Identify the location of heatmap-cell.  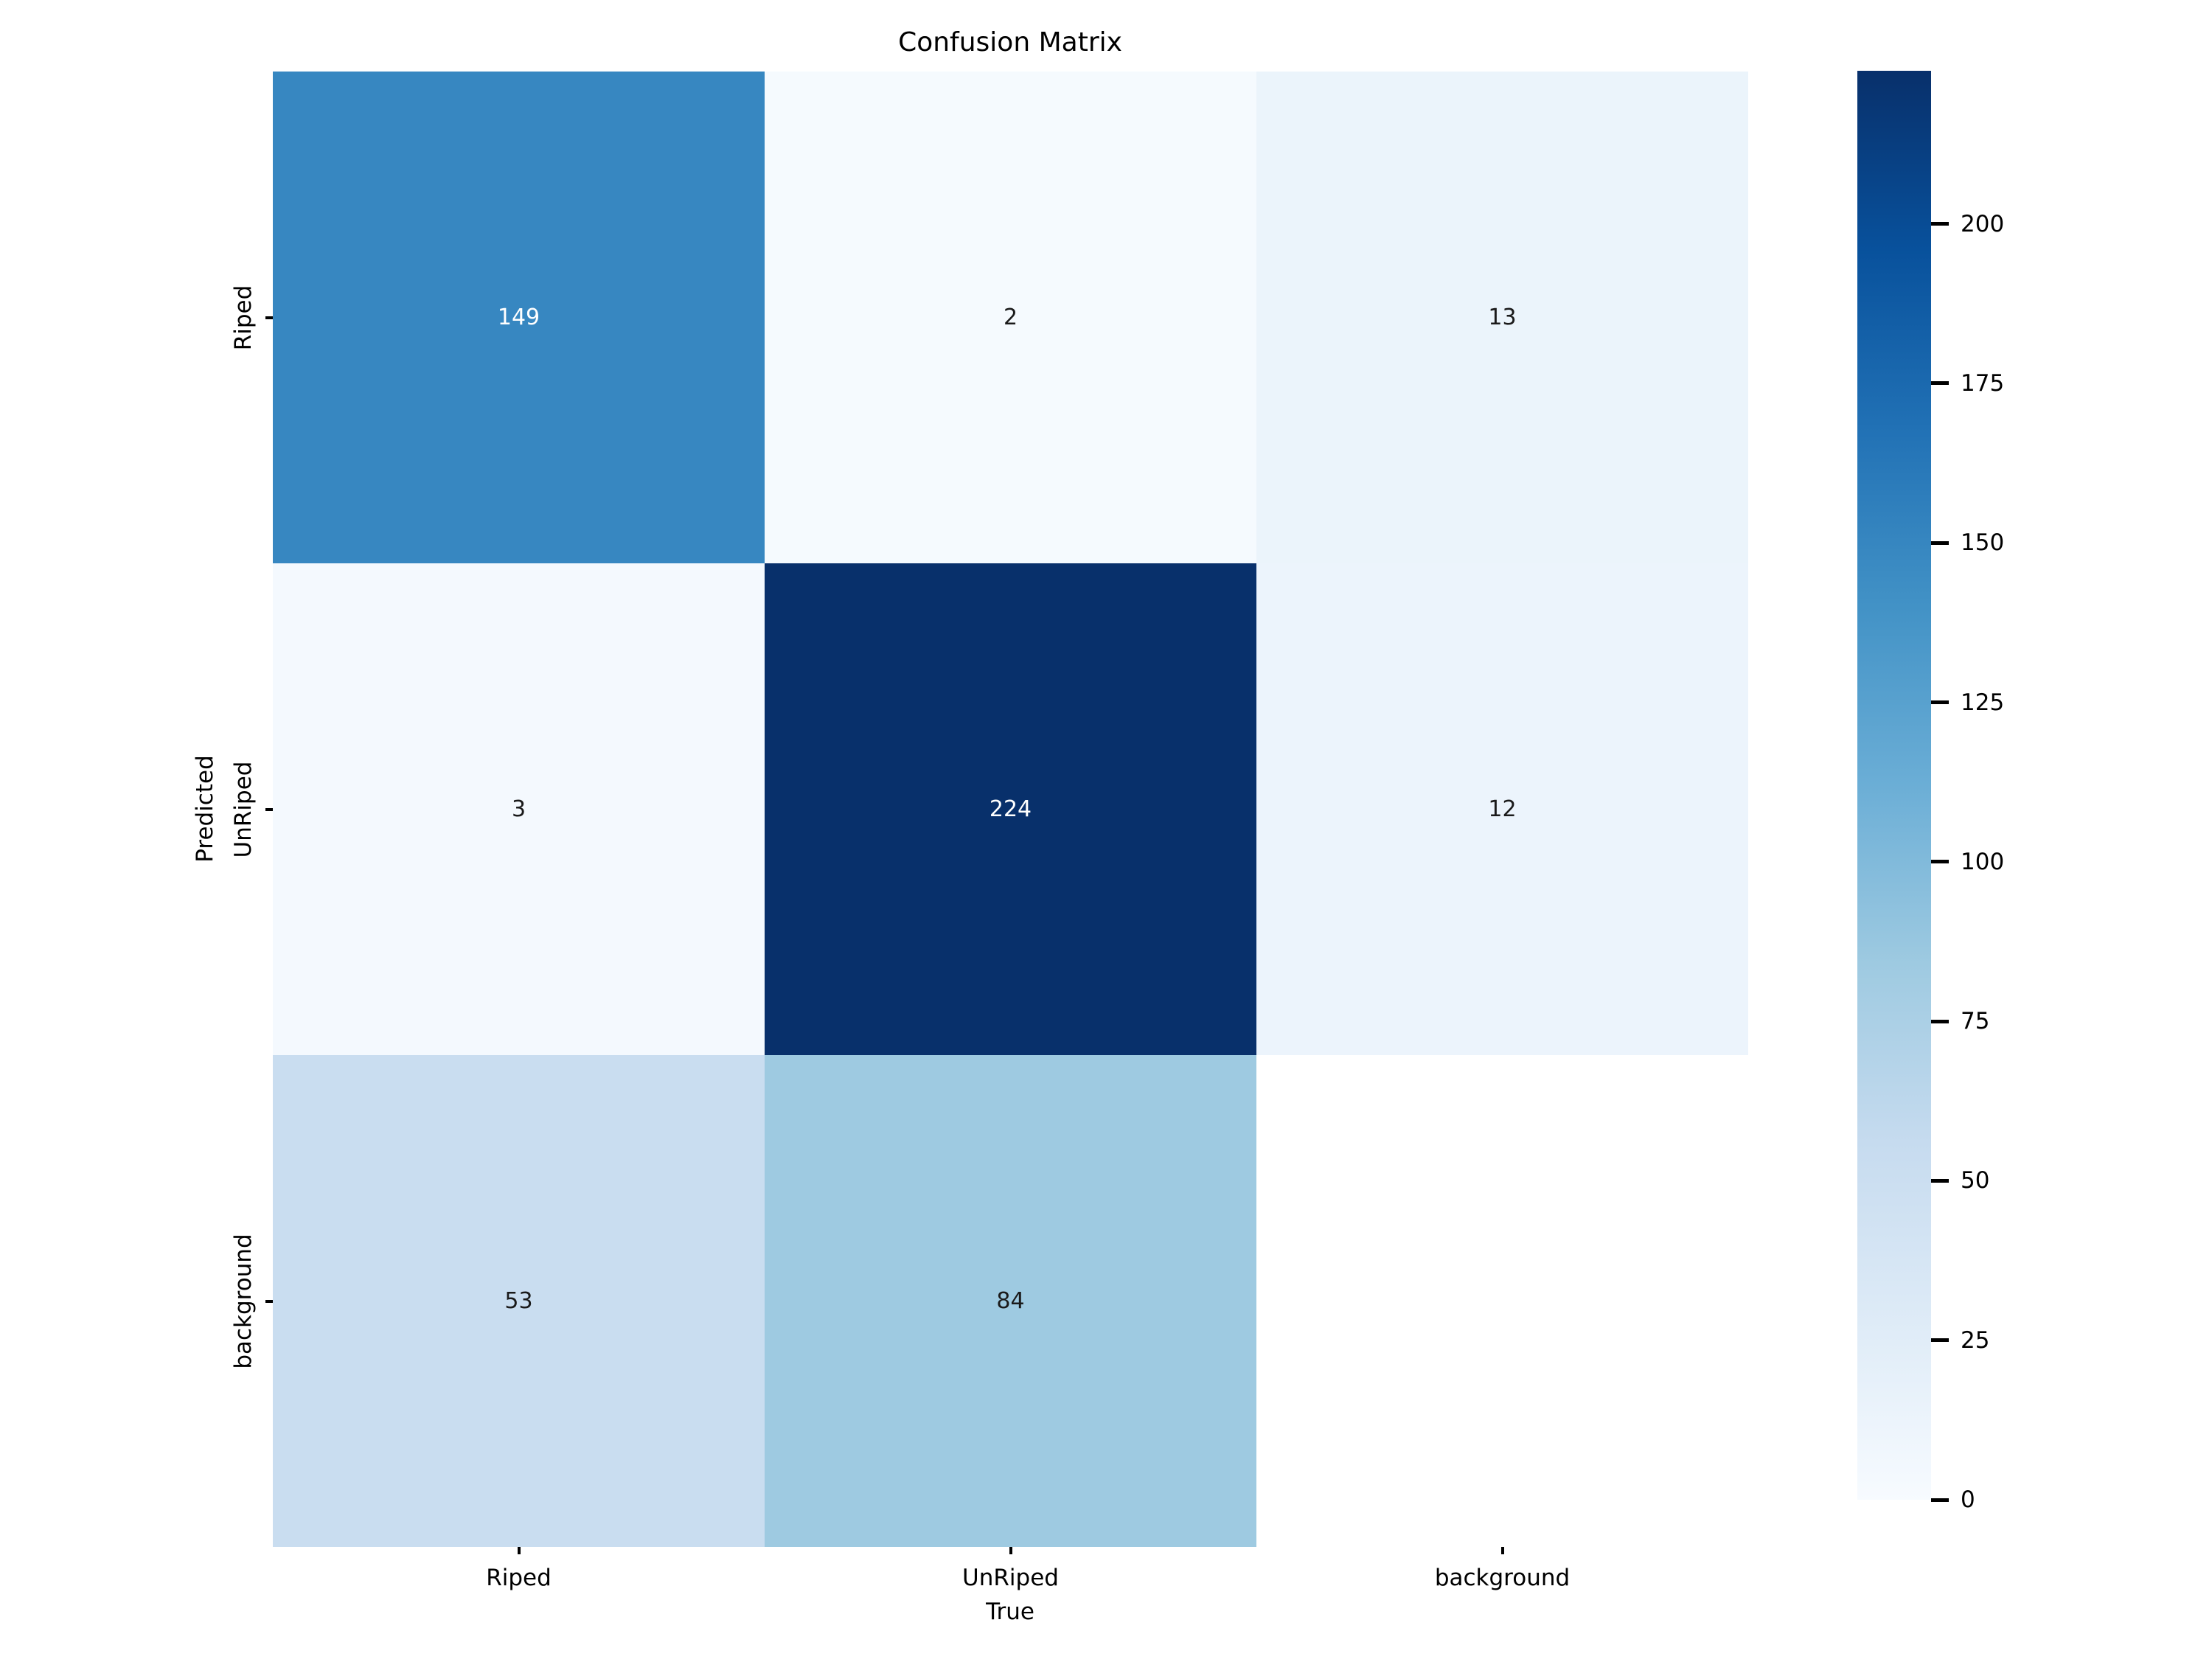
(1502, 1301).